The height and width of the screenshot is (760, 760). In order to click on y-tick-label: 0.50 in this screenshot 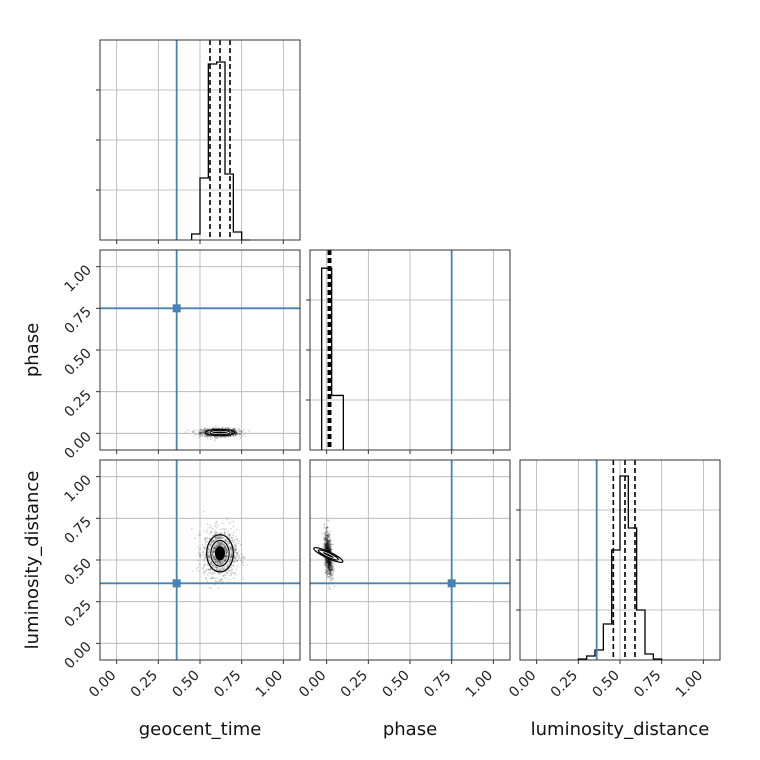, I will do `click(77, 572)`.